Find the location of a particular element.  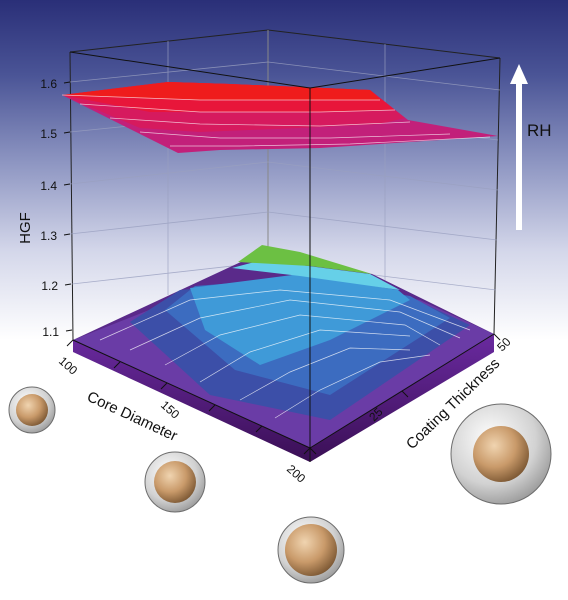

rh-label: RH is located at coordinates (539, 130).